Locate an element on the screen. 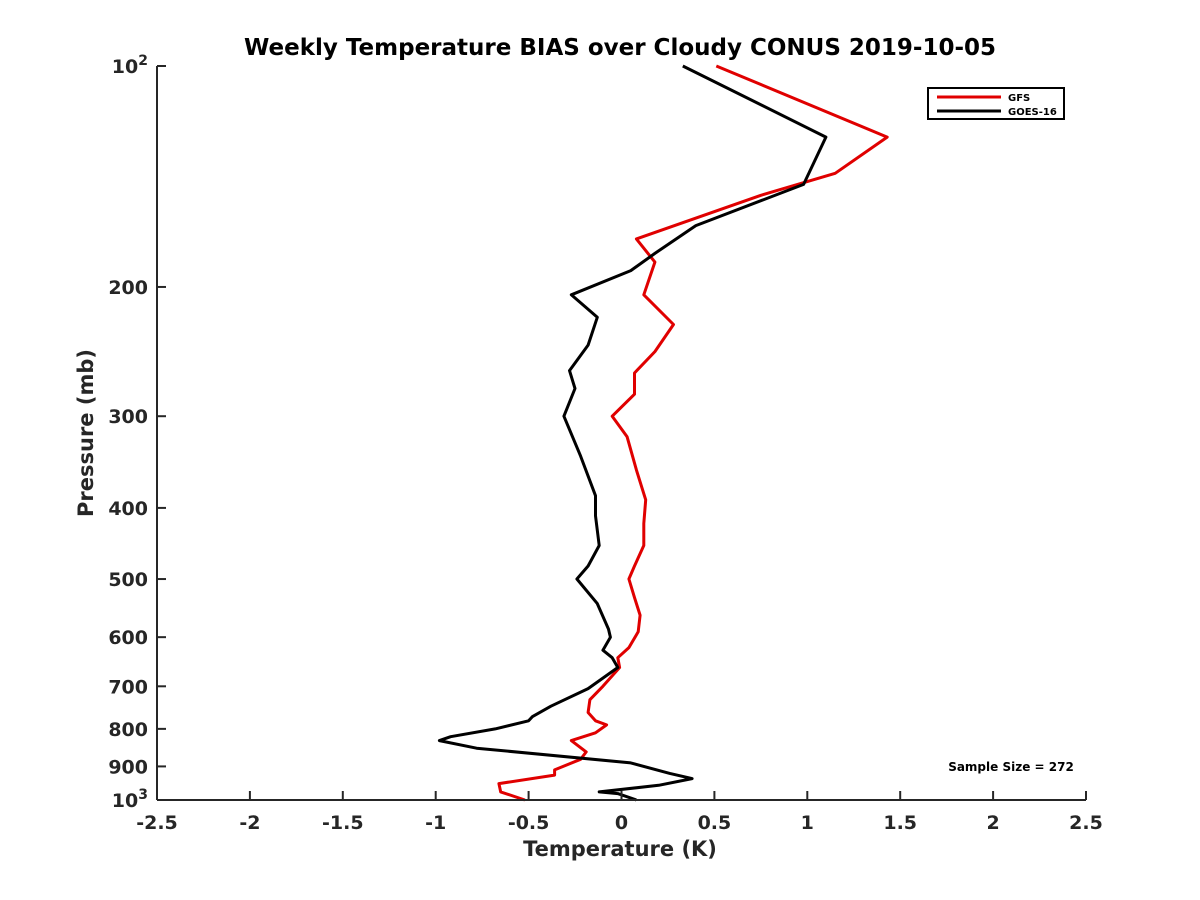 The image size is (1200, 900). y-tick-label: 10² is located at coordinates (130, 65).